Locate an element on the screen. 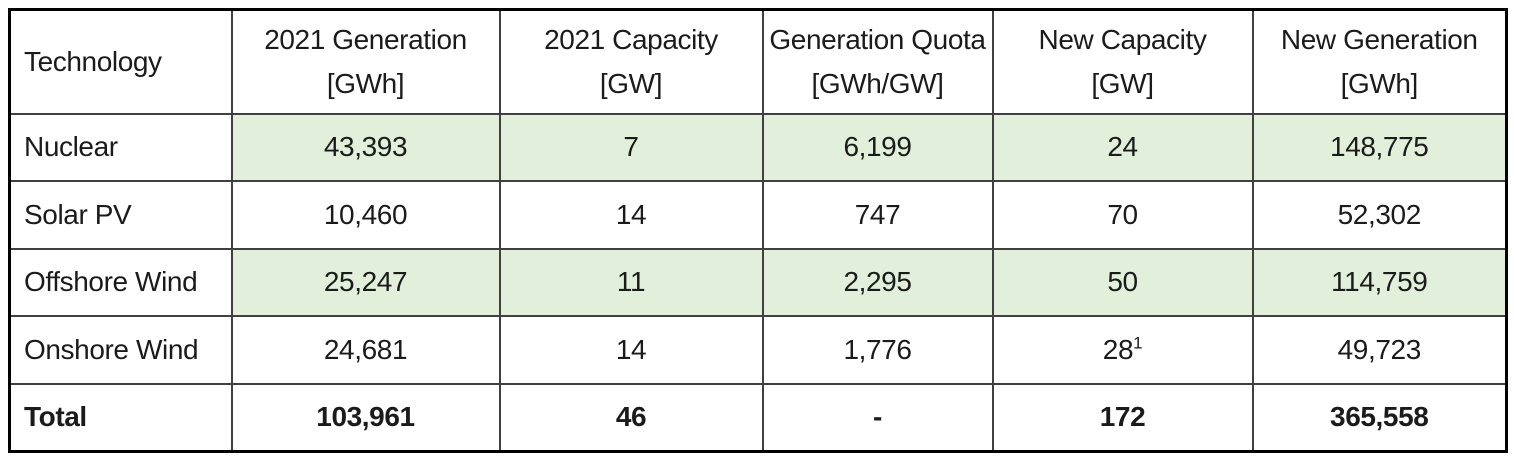 The width and height of the screenshot is (1514, 461). footnote-marker: 1 is located at coordinates (1138, 343).